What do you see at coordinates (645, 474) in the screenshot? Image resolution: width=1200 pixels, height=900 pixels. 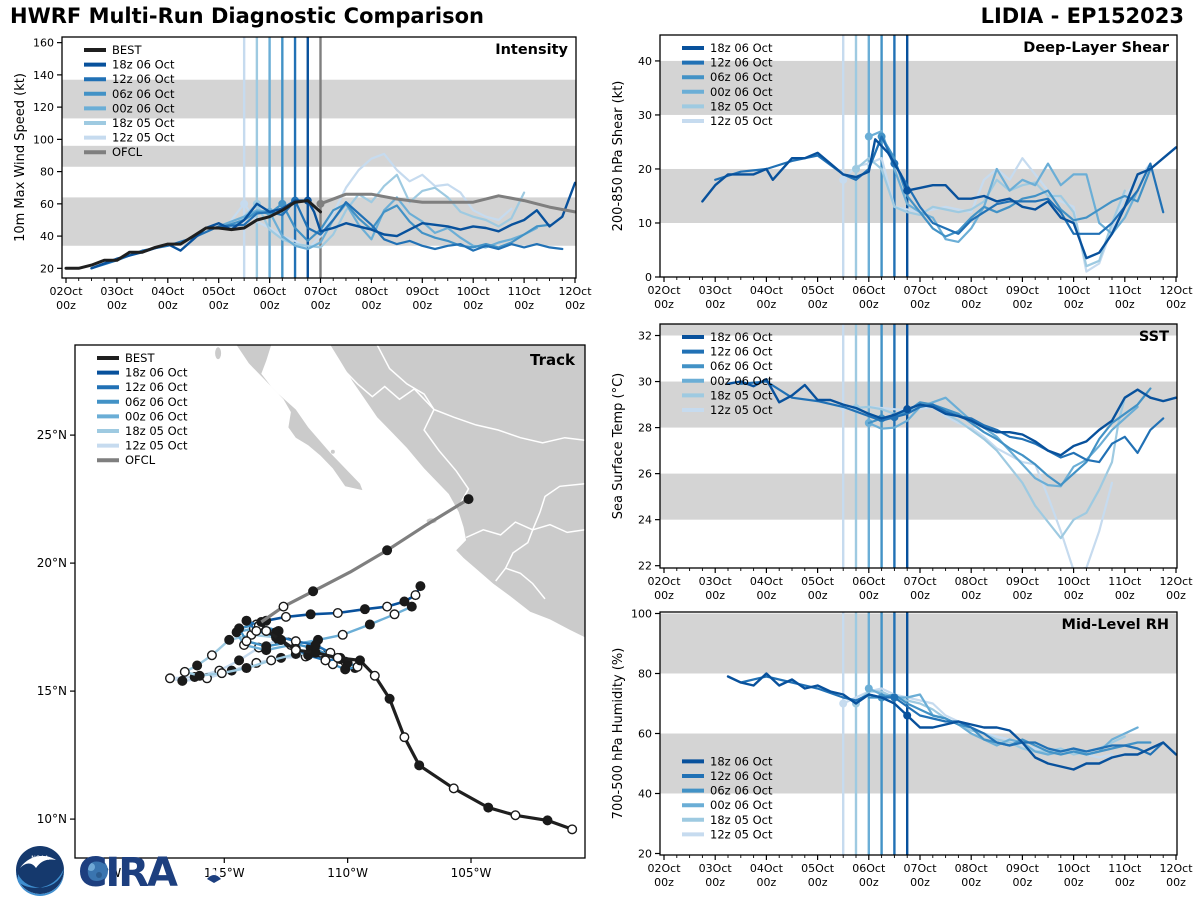 I see `y-tick-label: 26` at bounding box center [645, 474].